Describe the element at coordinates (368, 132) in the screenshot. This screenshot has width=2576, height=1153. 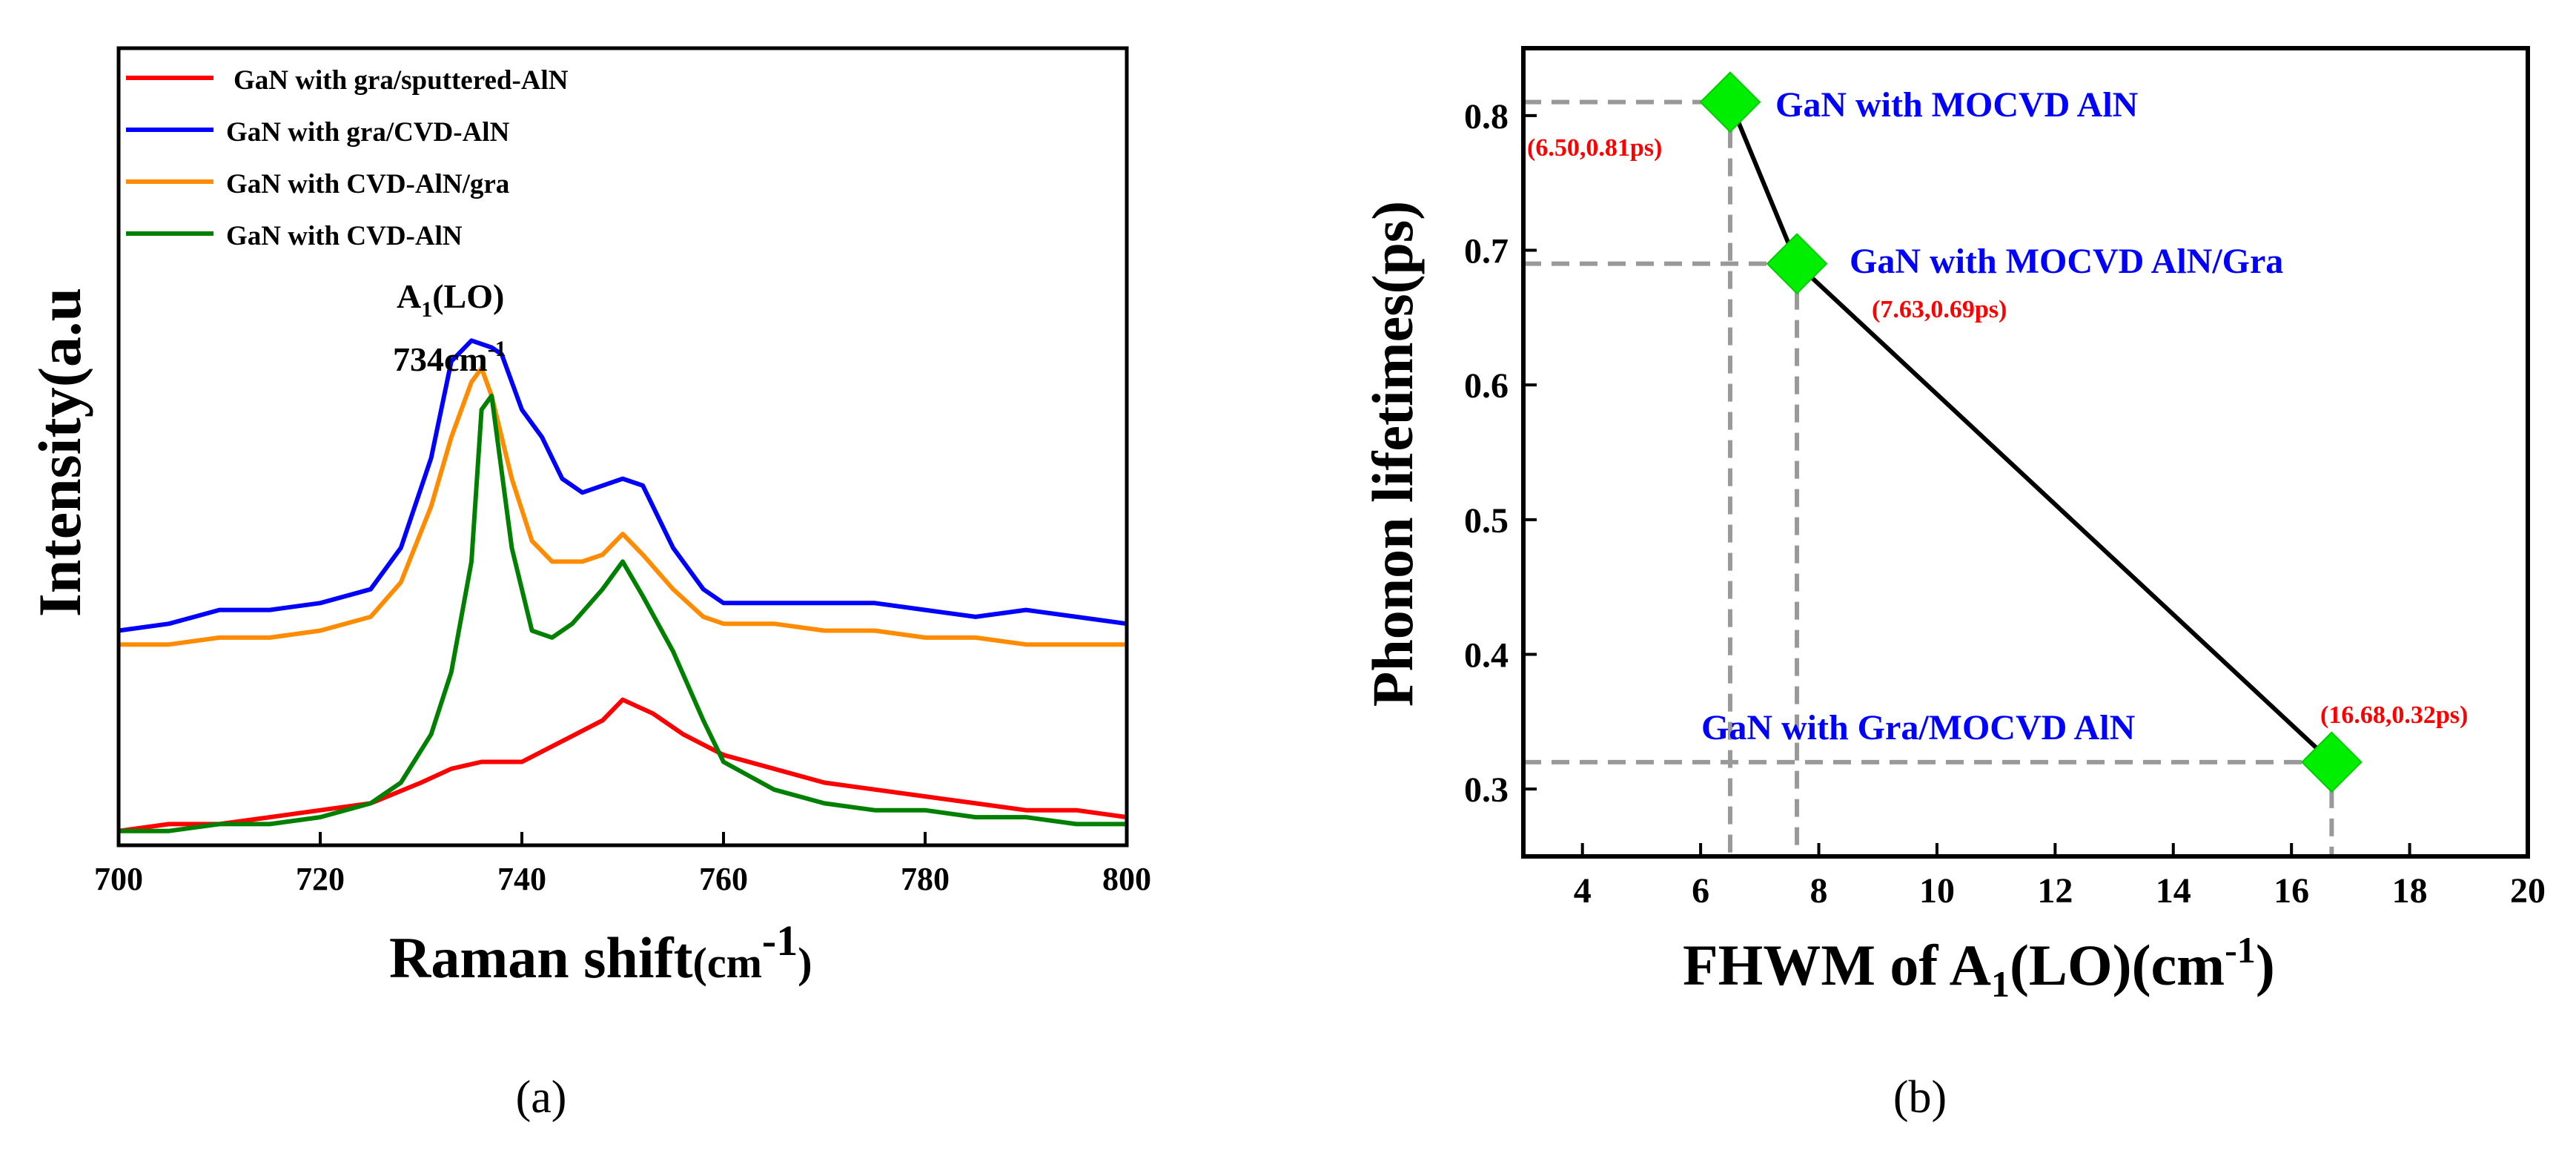
I see `legend-label-gra-cvd: GaN with gra/CVD-AlN` at that location.